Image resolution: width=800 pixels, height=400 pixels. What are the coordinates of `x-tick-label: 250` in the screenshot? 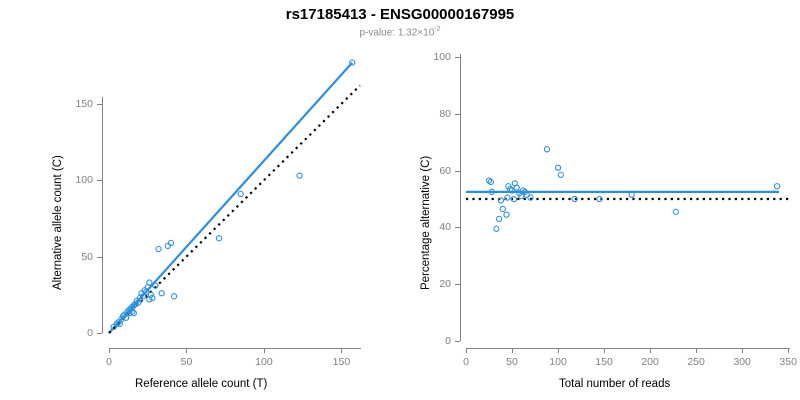 It's located at (696, 362).